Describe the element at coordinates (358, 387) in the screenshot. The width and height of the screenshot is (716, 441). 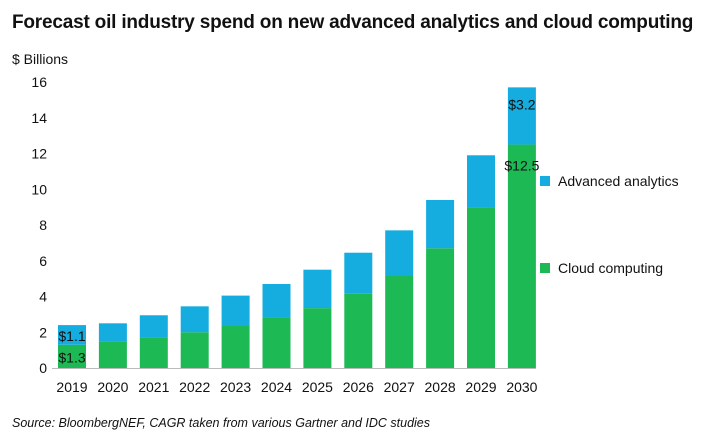
I see `x-tick-label: 2026` at that location.